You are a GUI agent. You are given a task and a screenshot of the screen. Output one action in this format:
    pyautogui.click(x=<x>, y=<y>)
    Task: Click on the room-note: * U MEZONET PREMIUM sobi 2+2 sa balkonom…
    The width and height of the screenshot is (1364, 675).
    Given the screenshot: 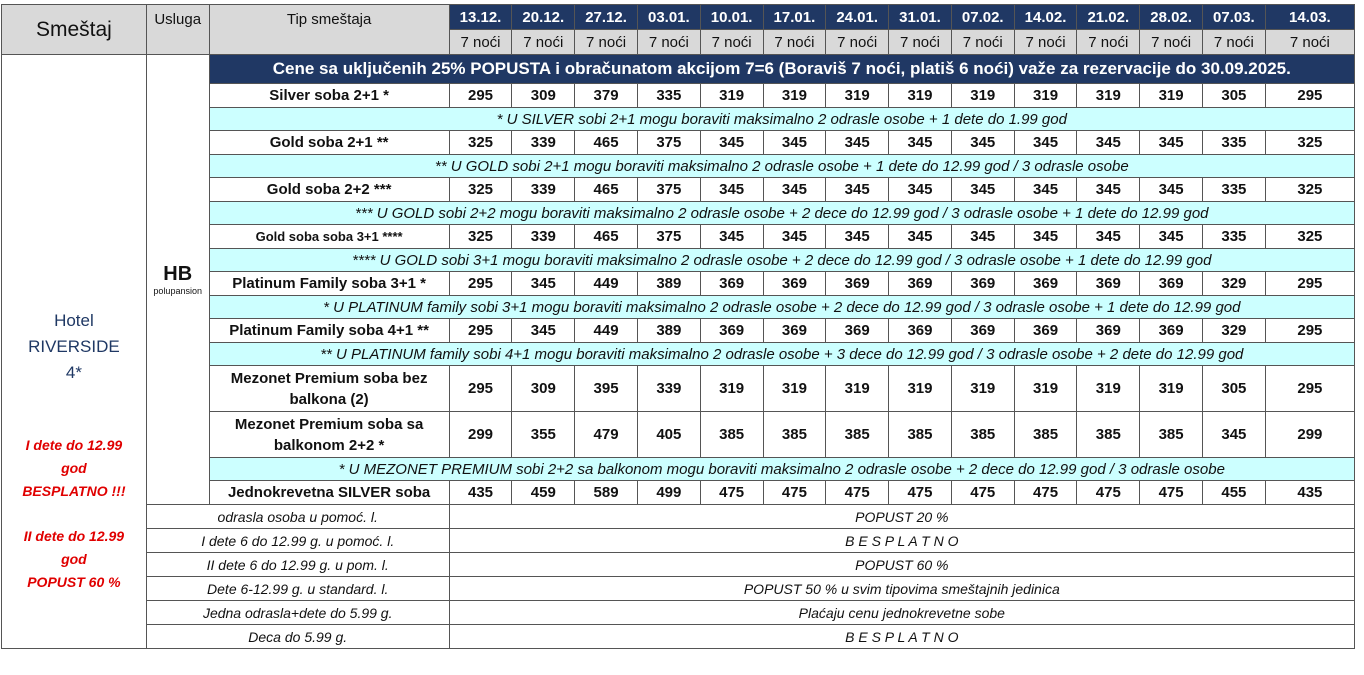 What is the action you would take?
    pyautogui.click(x=782, y=469)
    